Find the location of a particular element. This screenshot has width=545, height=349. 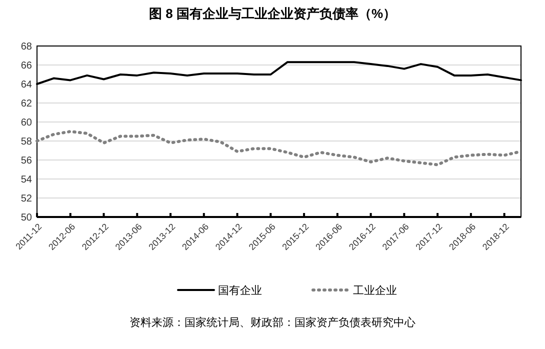

legend-label: 工业企业 is located at coordinates (375, 290).